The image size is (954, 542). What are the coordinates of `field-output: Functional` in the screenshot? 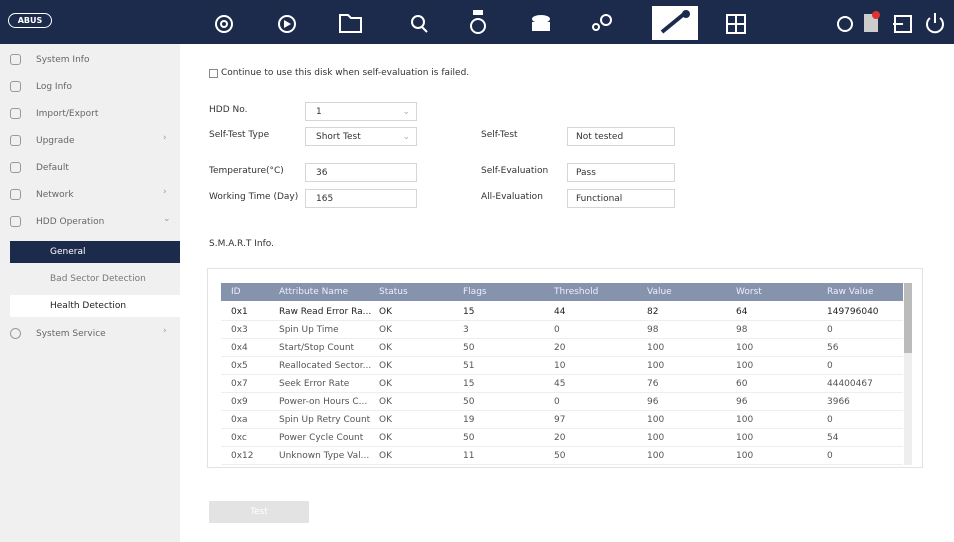 It's located at (621, 198).